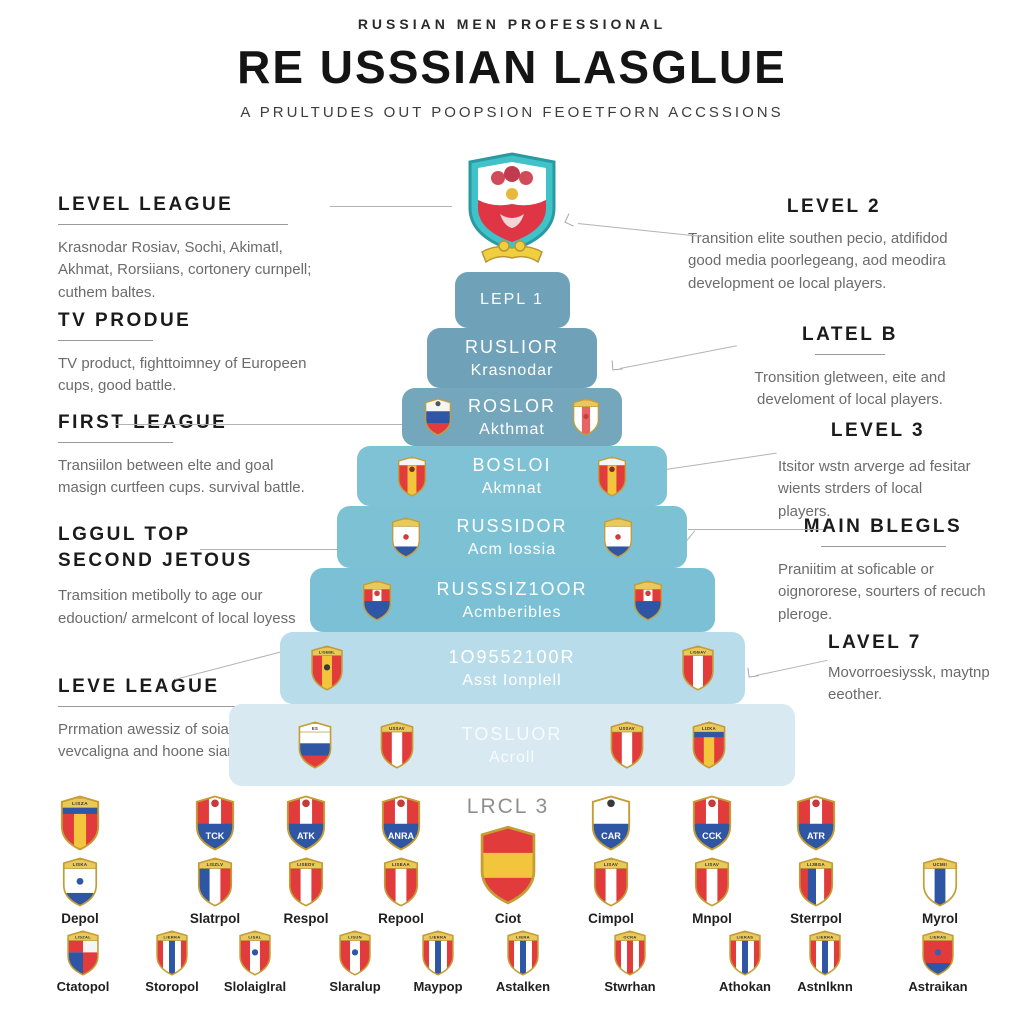  I want to click on tier-label: BOSLOI Akmnat, so click(512, 475).